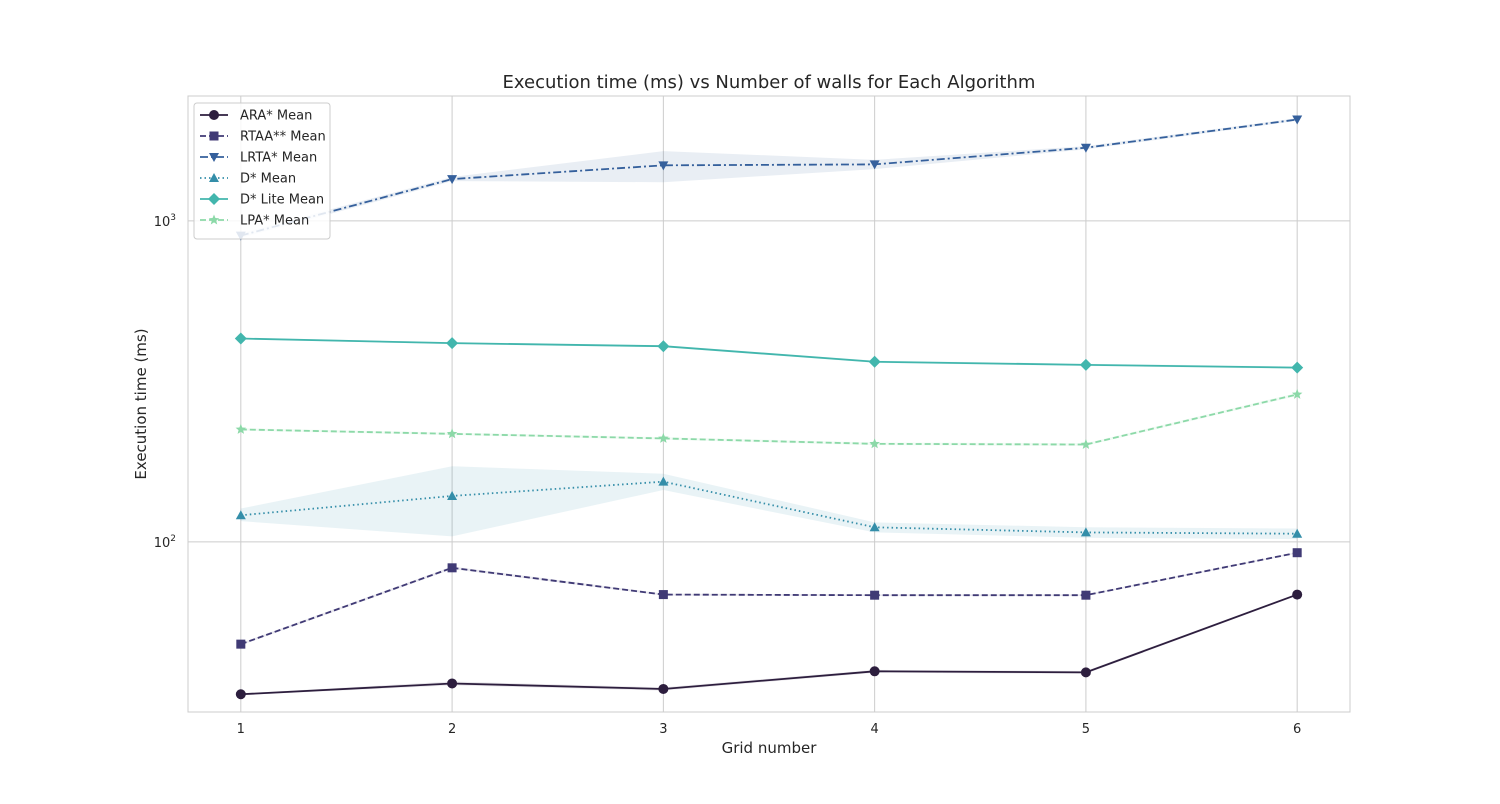 The width and height of the screenshot is (1500, 804). Describe the element at coordinates (1086, 729) in the screenshot. I see `x-tick-label: 5` at that location.